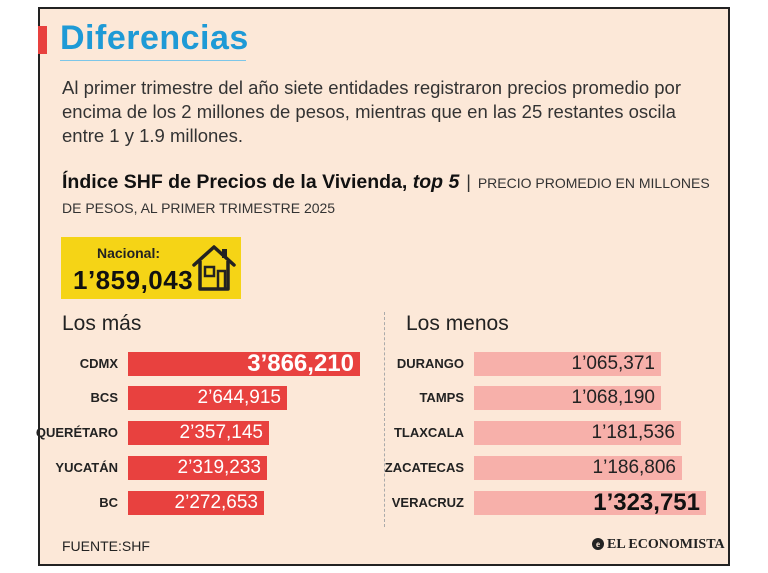 The height and width of the screenshot is (573, 768). I want to click on national-value: 1’859,043, so click(133, 280).